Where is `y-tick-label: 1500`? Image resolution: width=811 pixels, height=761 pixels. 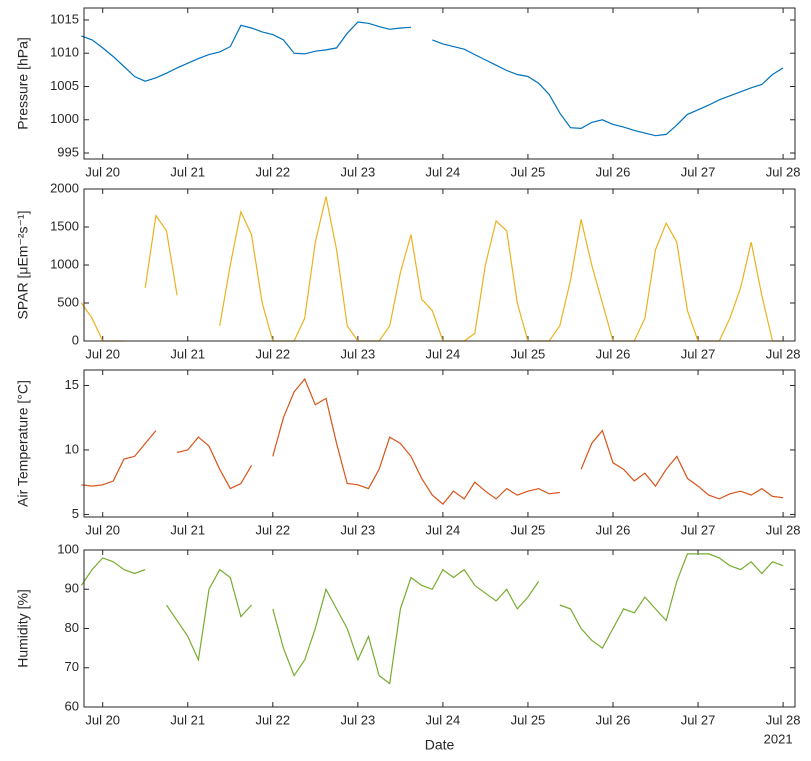 y-tick-label: 1500 is located at coordinates (64, 225).